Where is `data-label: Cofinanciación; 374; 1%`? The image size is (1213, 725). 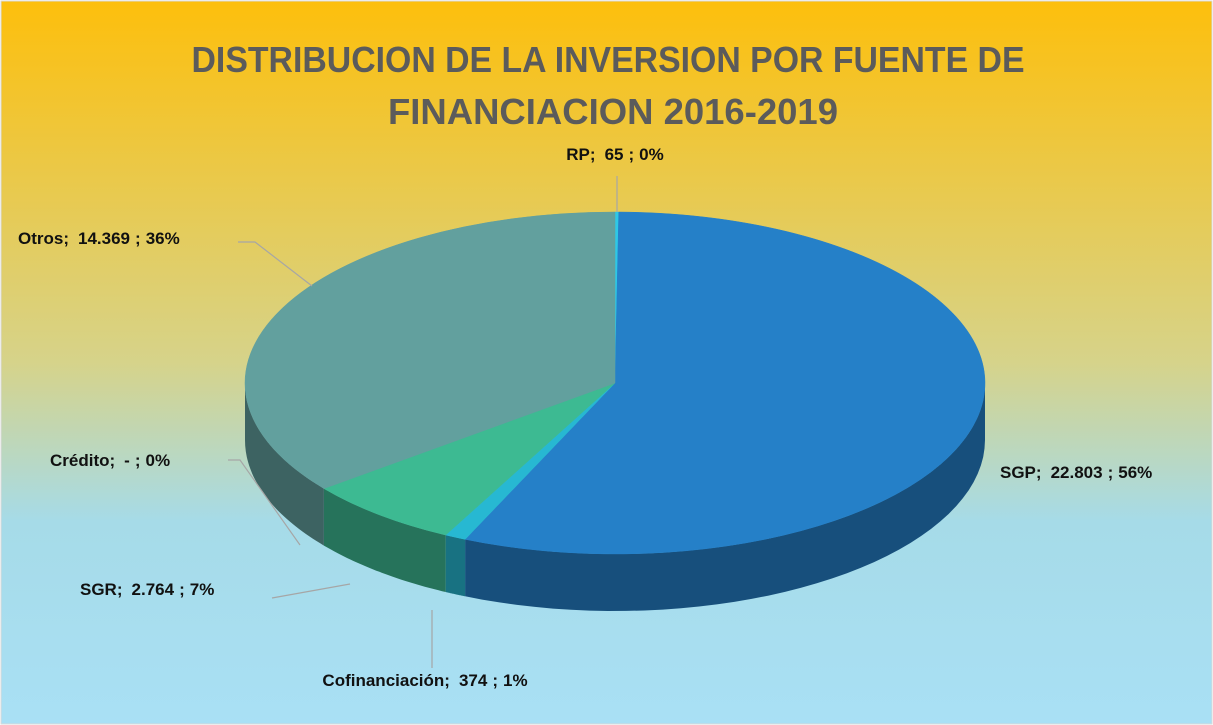
data-label: Cofinanciación; 374; 1% is located at coordinates (424, 680).